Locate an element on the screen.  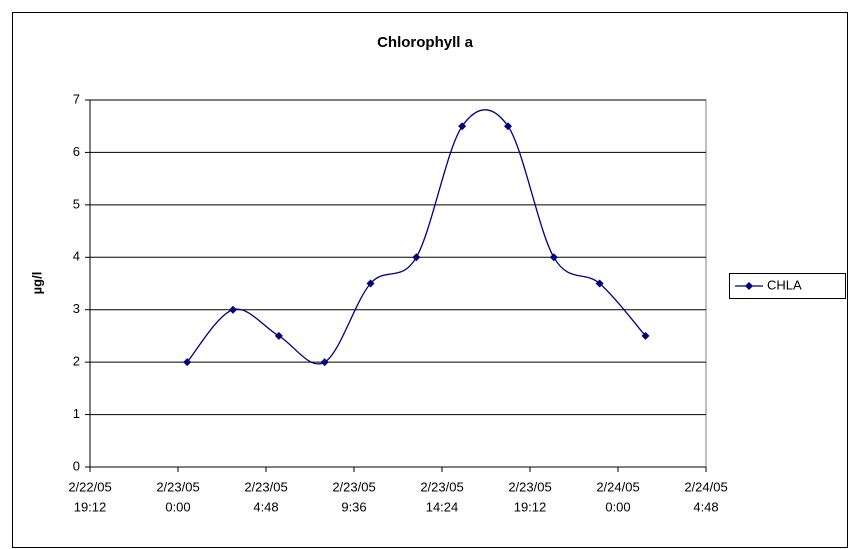
y-tick-label: 4 is located at coordinates (76, 256).